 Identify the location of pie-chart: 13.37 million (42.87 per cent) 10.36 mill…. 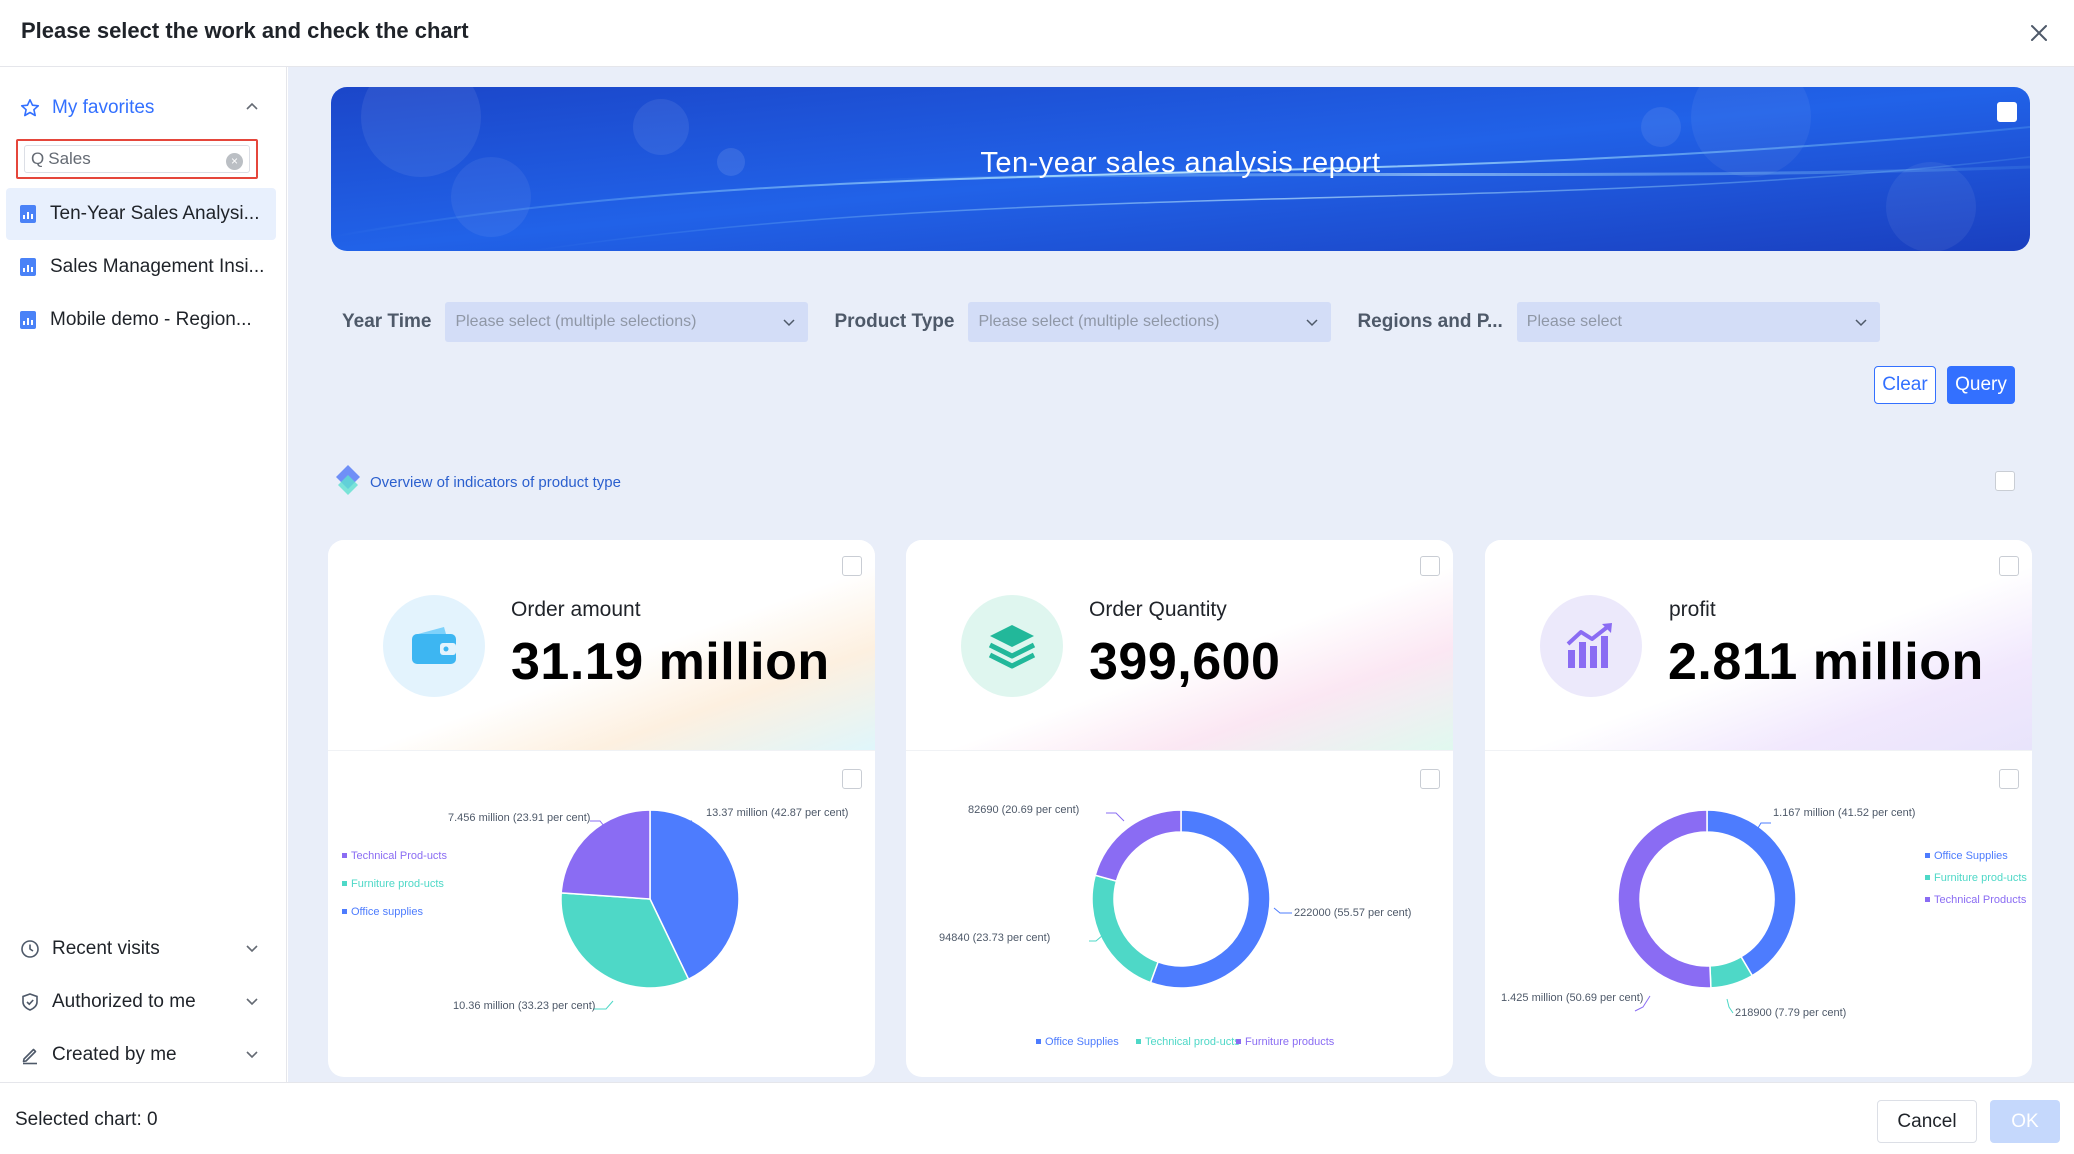
(601, 913).